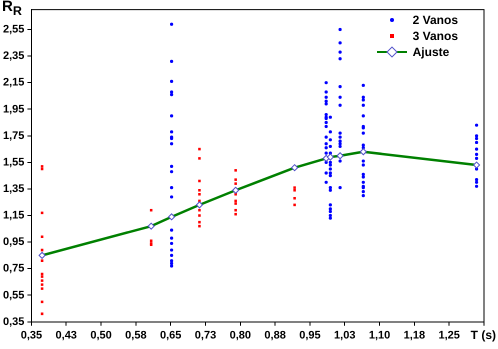 The width and height of the screenshot is (498, 349). Describe the element at coordinates (66, 335) in the screenshot. I see `x-tick-label: 0,43` at that location.